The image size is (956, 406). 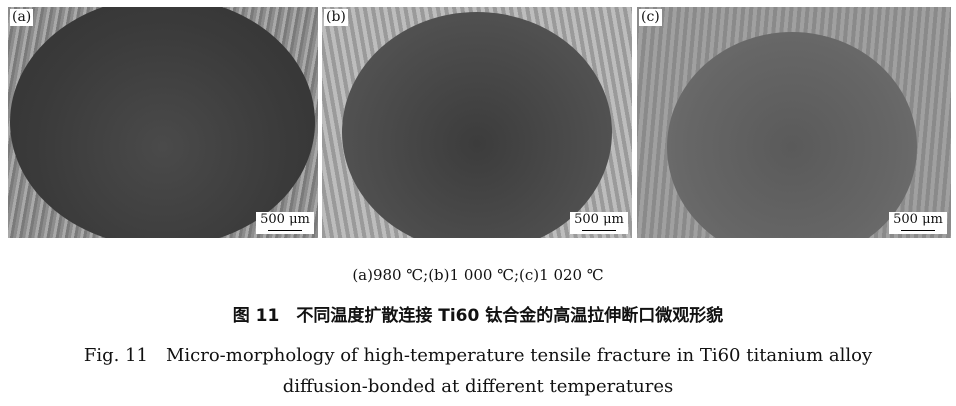 What do you see at coordinates (650, 17) in the screenshot?
I see `panel-label: (c)` at bounding box center [650, 17].